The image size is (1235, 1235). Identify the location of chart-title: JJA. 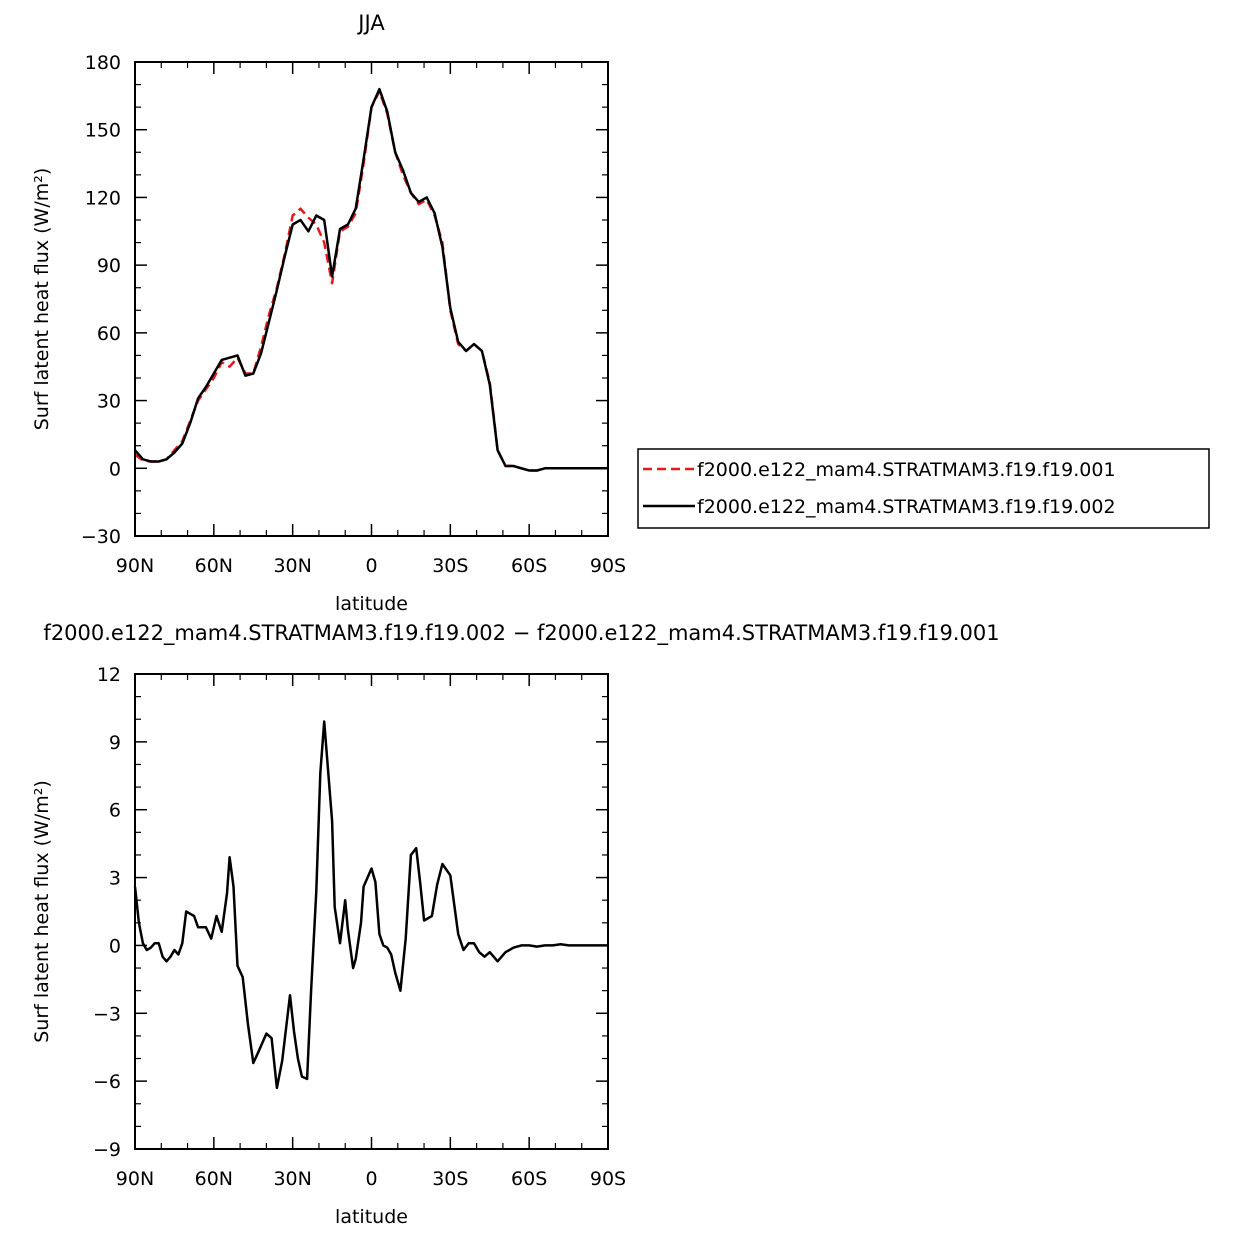
(370, 23).